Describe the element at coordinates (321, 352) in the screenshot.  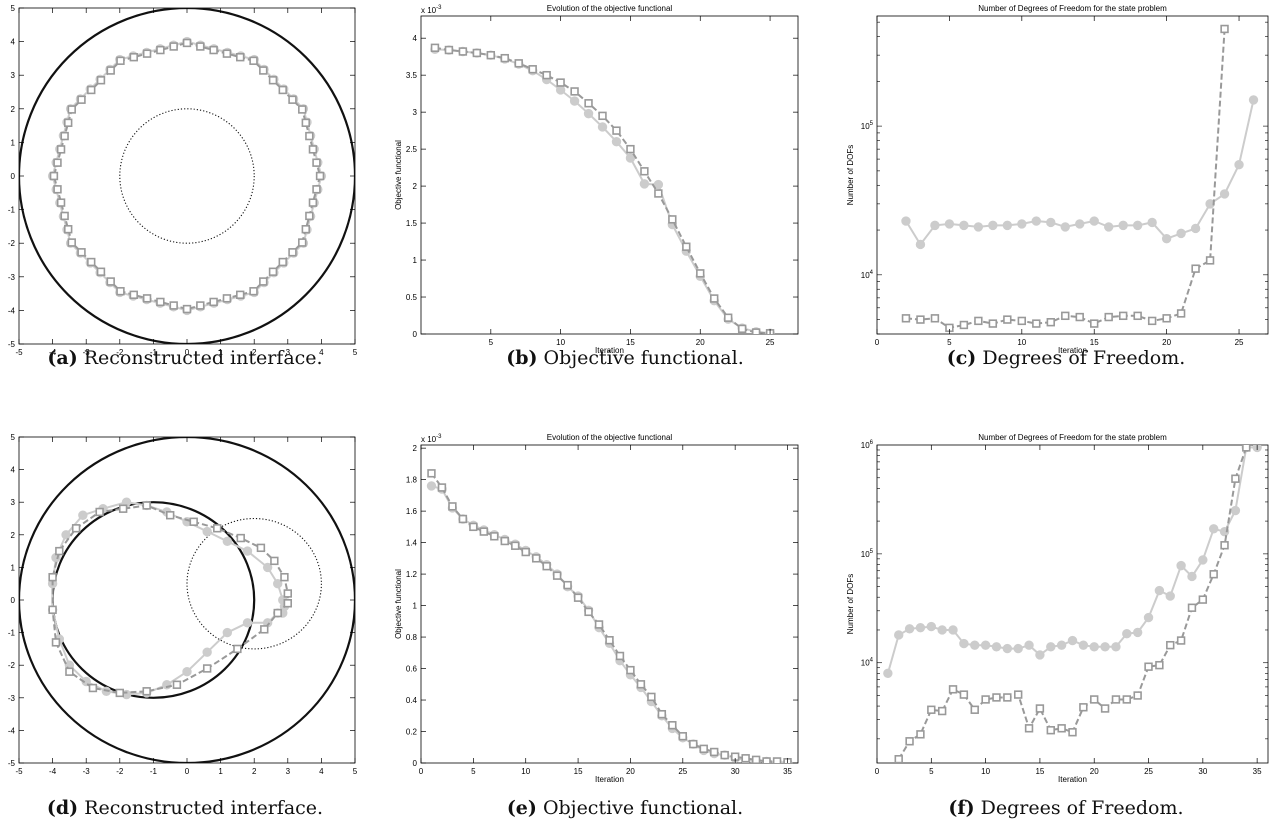
I see `x-tick-label: 4` at that location.